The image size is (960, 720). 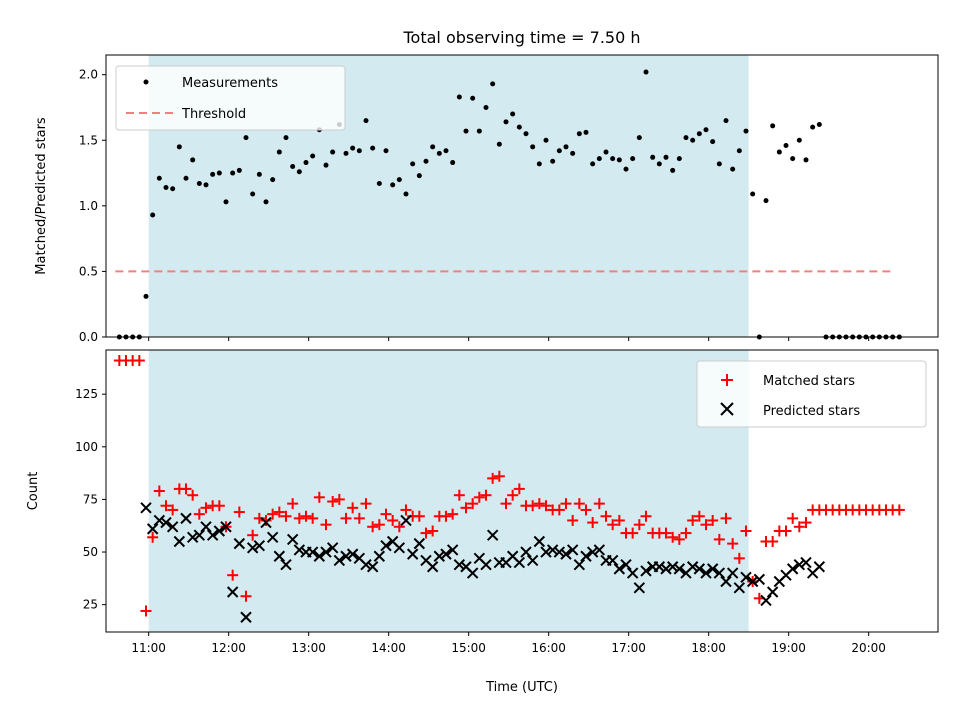 I want to click on legend-measurements-marker, so click(x=146, y=82).